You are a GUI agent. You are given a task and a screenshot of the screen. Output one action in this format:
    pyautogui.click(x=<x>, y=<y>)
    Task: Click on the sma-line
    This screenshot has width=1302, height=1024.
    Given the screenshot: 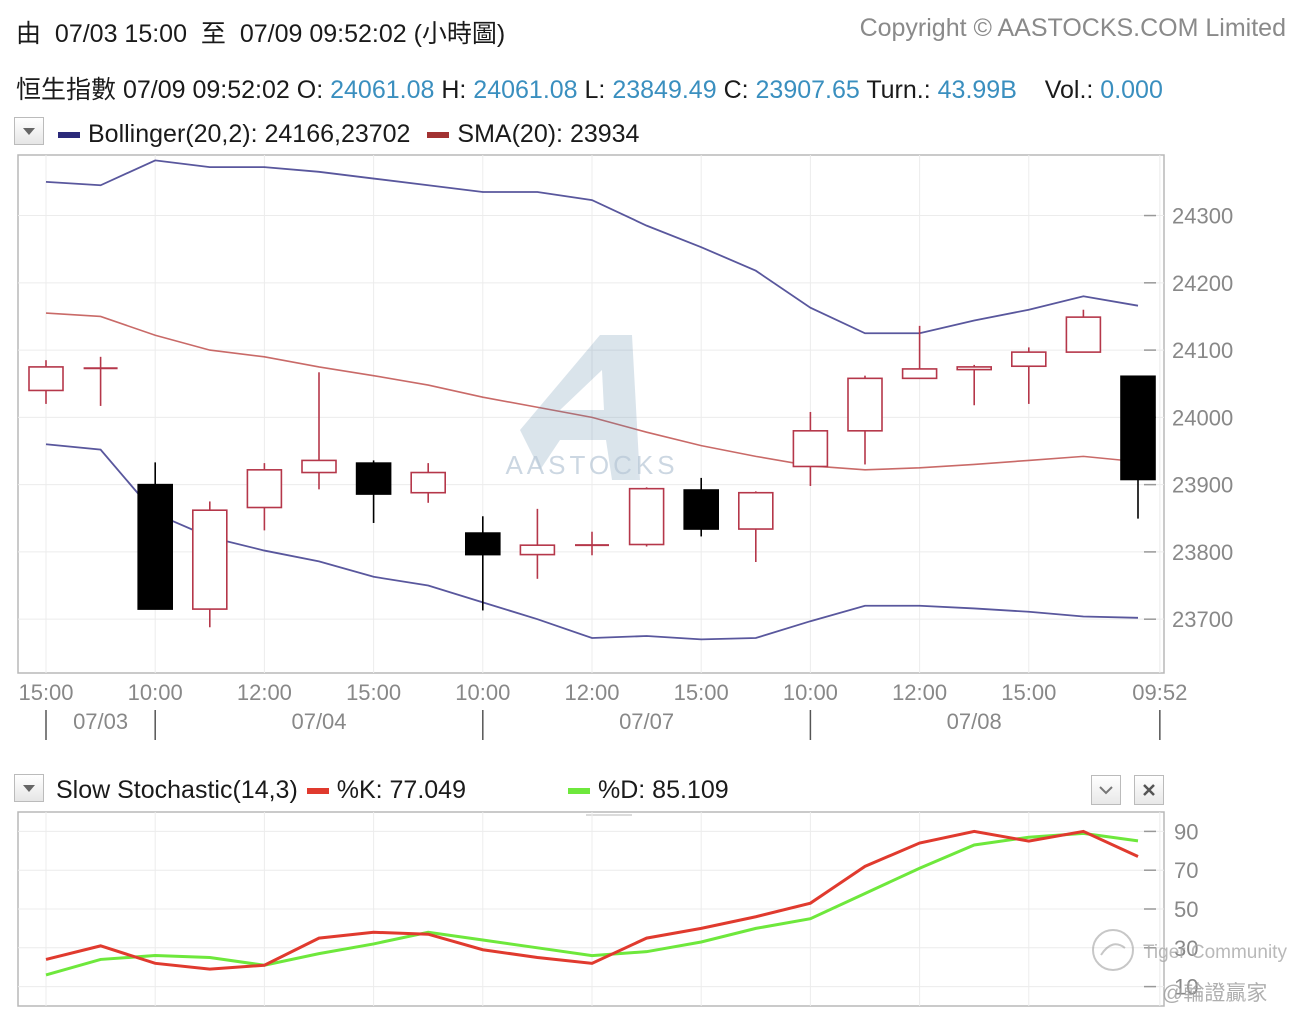 What is the action you would take?
    pyautogui.click(x=592, y=391)
    